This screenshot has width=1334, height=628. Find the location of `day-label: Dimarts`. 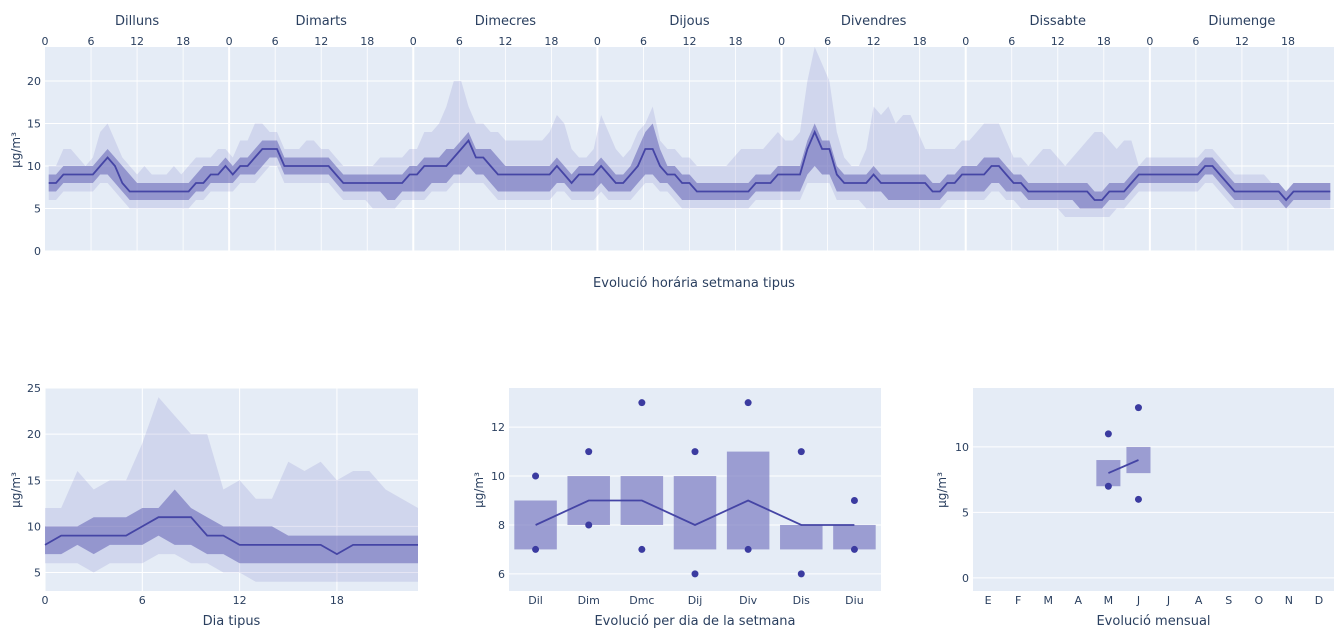

day-label: Dimarts is located at coordinates (321, 21).